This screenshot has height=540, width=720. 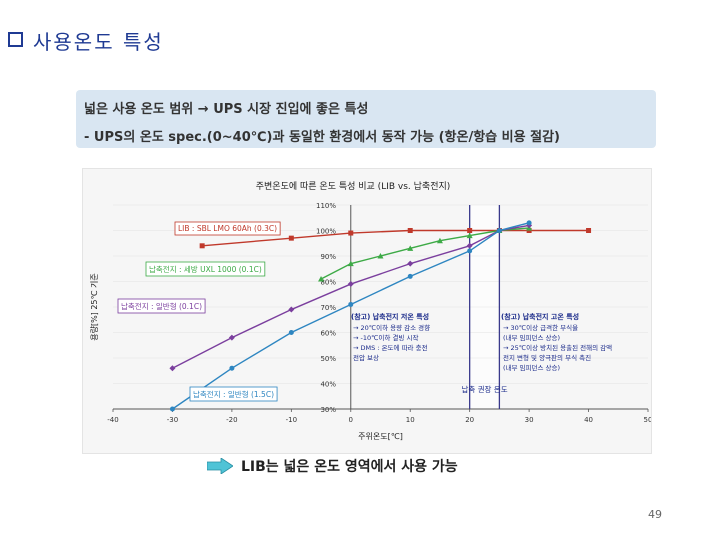 I want to click on y-tick-label: 40%, so click(x=328, y=385).